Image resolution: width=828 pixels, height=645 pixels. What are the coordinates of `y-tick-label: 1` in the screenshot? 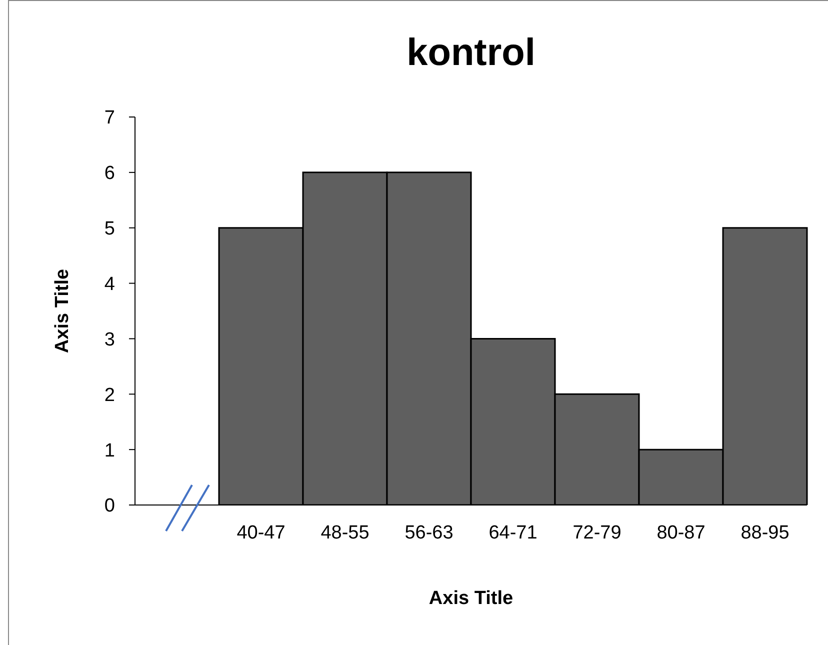 It's located at (109, 451).